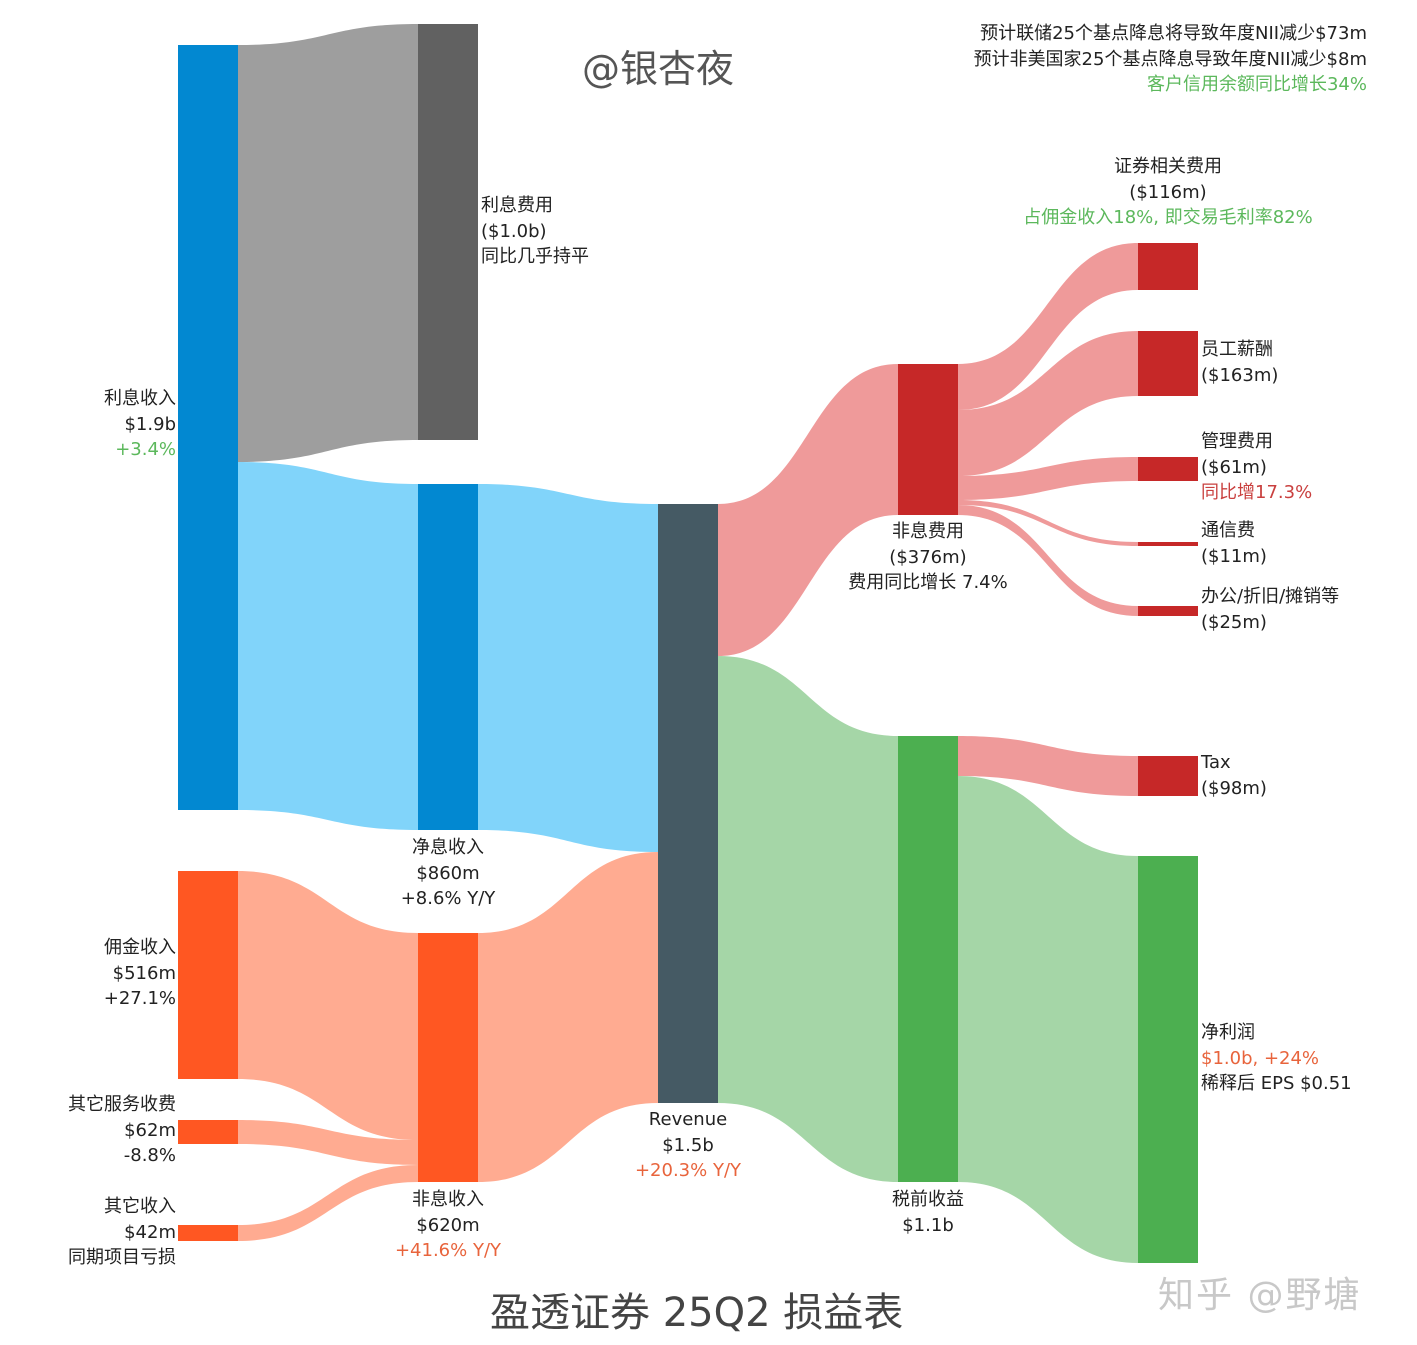 The image size is (1417, 1345). What do you see at coordinates (1048, 560) in the screenshot?
I see `link-office` at bounding box center [1048, 560].